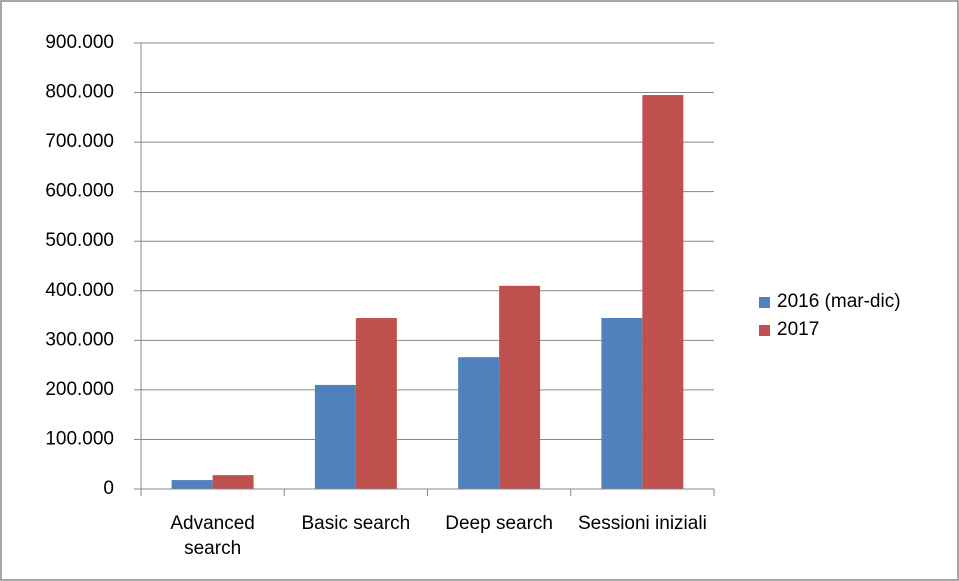 This screenshot has height=581, width=959. Describe the element at coordinates (79, 42) in the screenshot. I see `y-tick-label: 900.000` at that location.